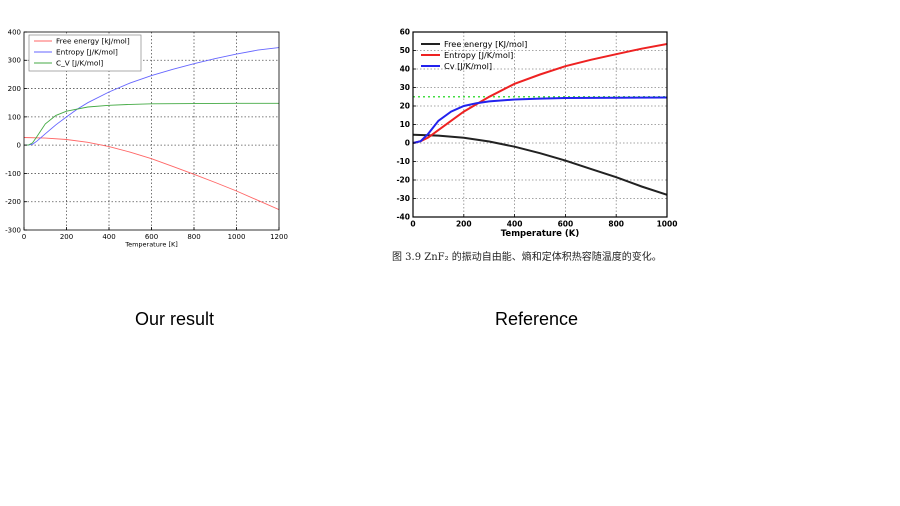 This screenshot has width=900, height=506. I want to click on y-tick-label: 40, so click(405, 69).